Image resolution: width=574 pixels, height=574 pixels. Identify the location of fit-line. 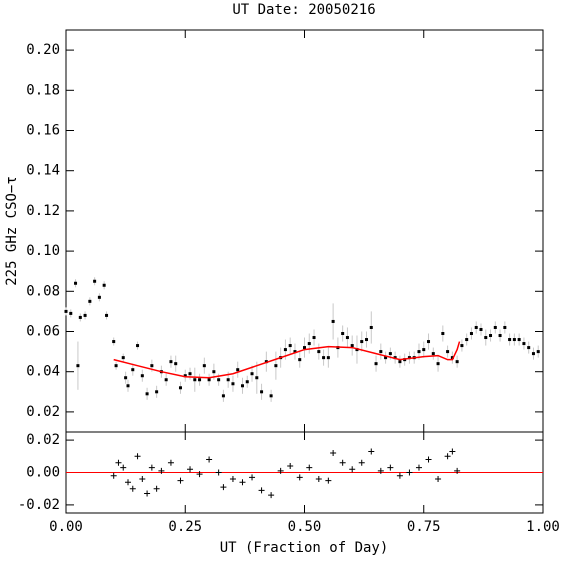
(287, 360).